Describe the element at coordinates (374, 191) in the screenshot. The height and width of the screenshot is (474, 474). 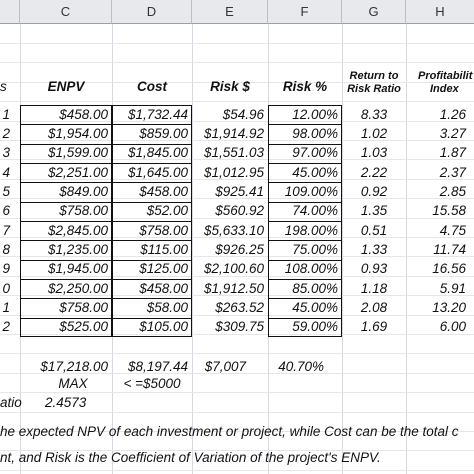
I see `return-risk-cell: 0.92` at that location.